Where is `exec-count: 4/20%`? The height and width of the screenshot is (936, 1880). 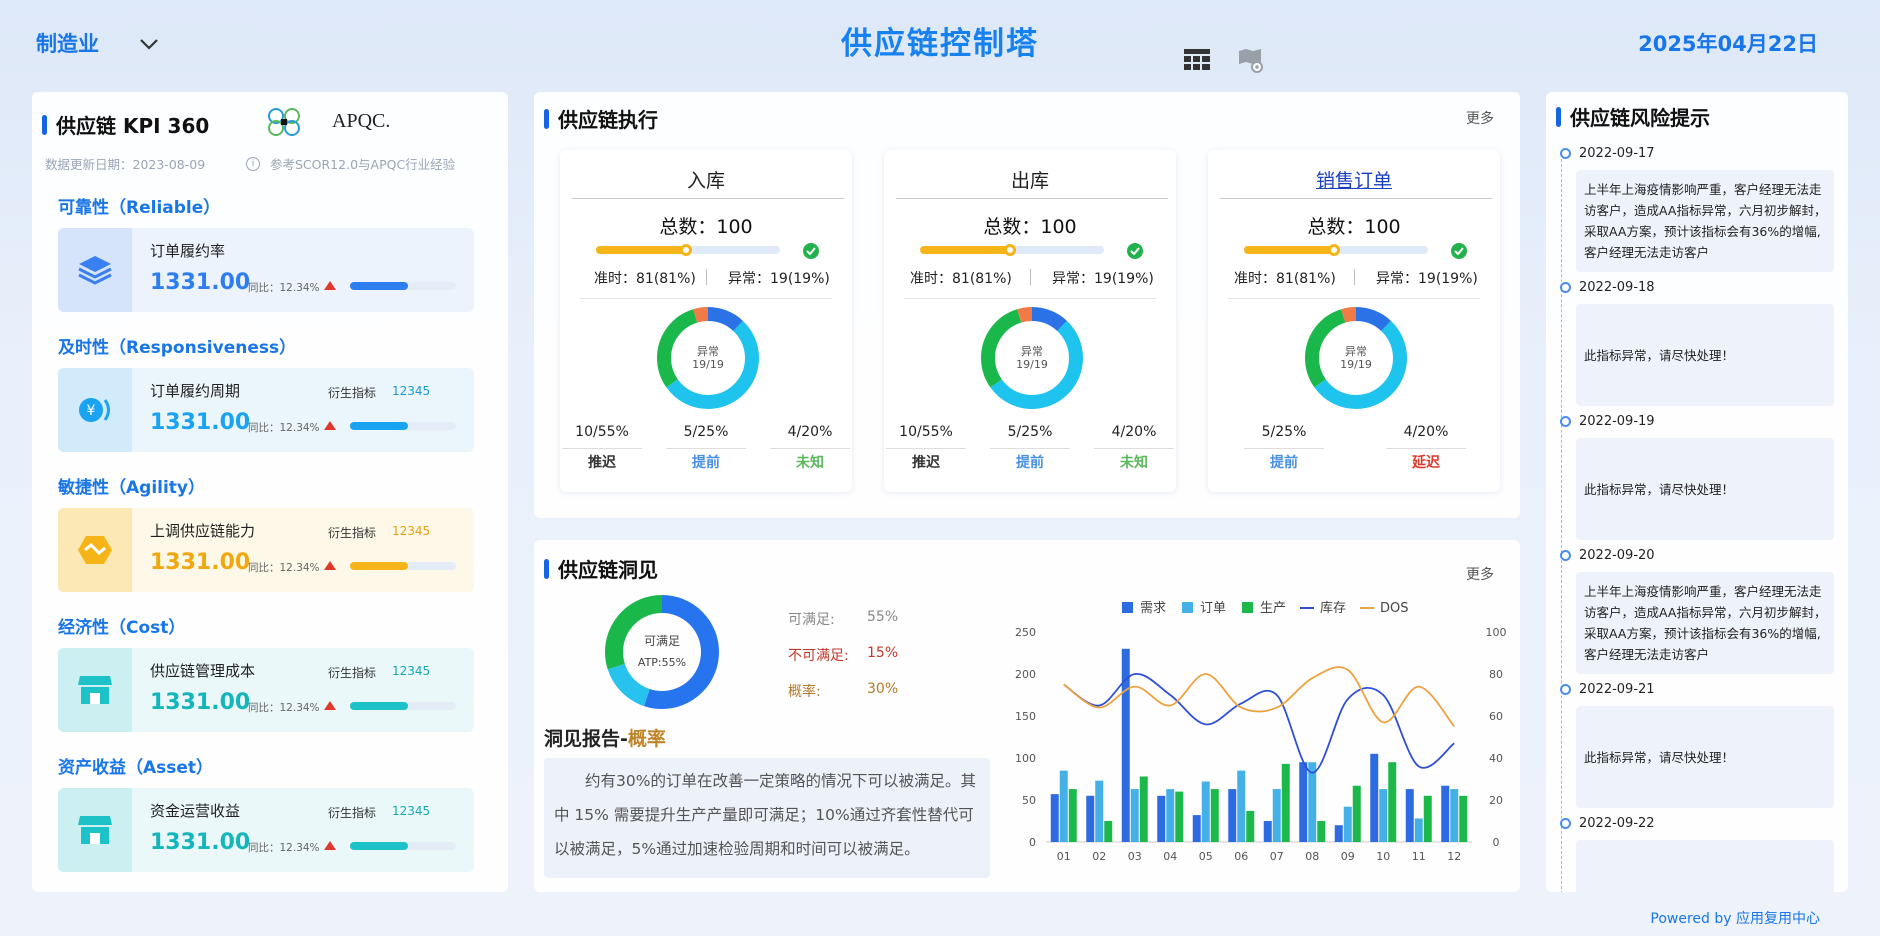 exec-count: 4/20% is located at coordinates (1134, 432).